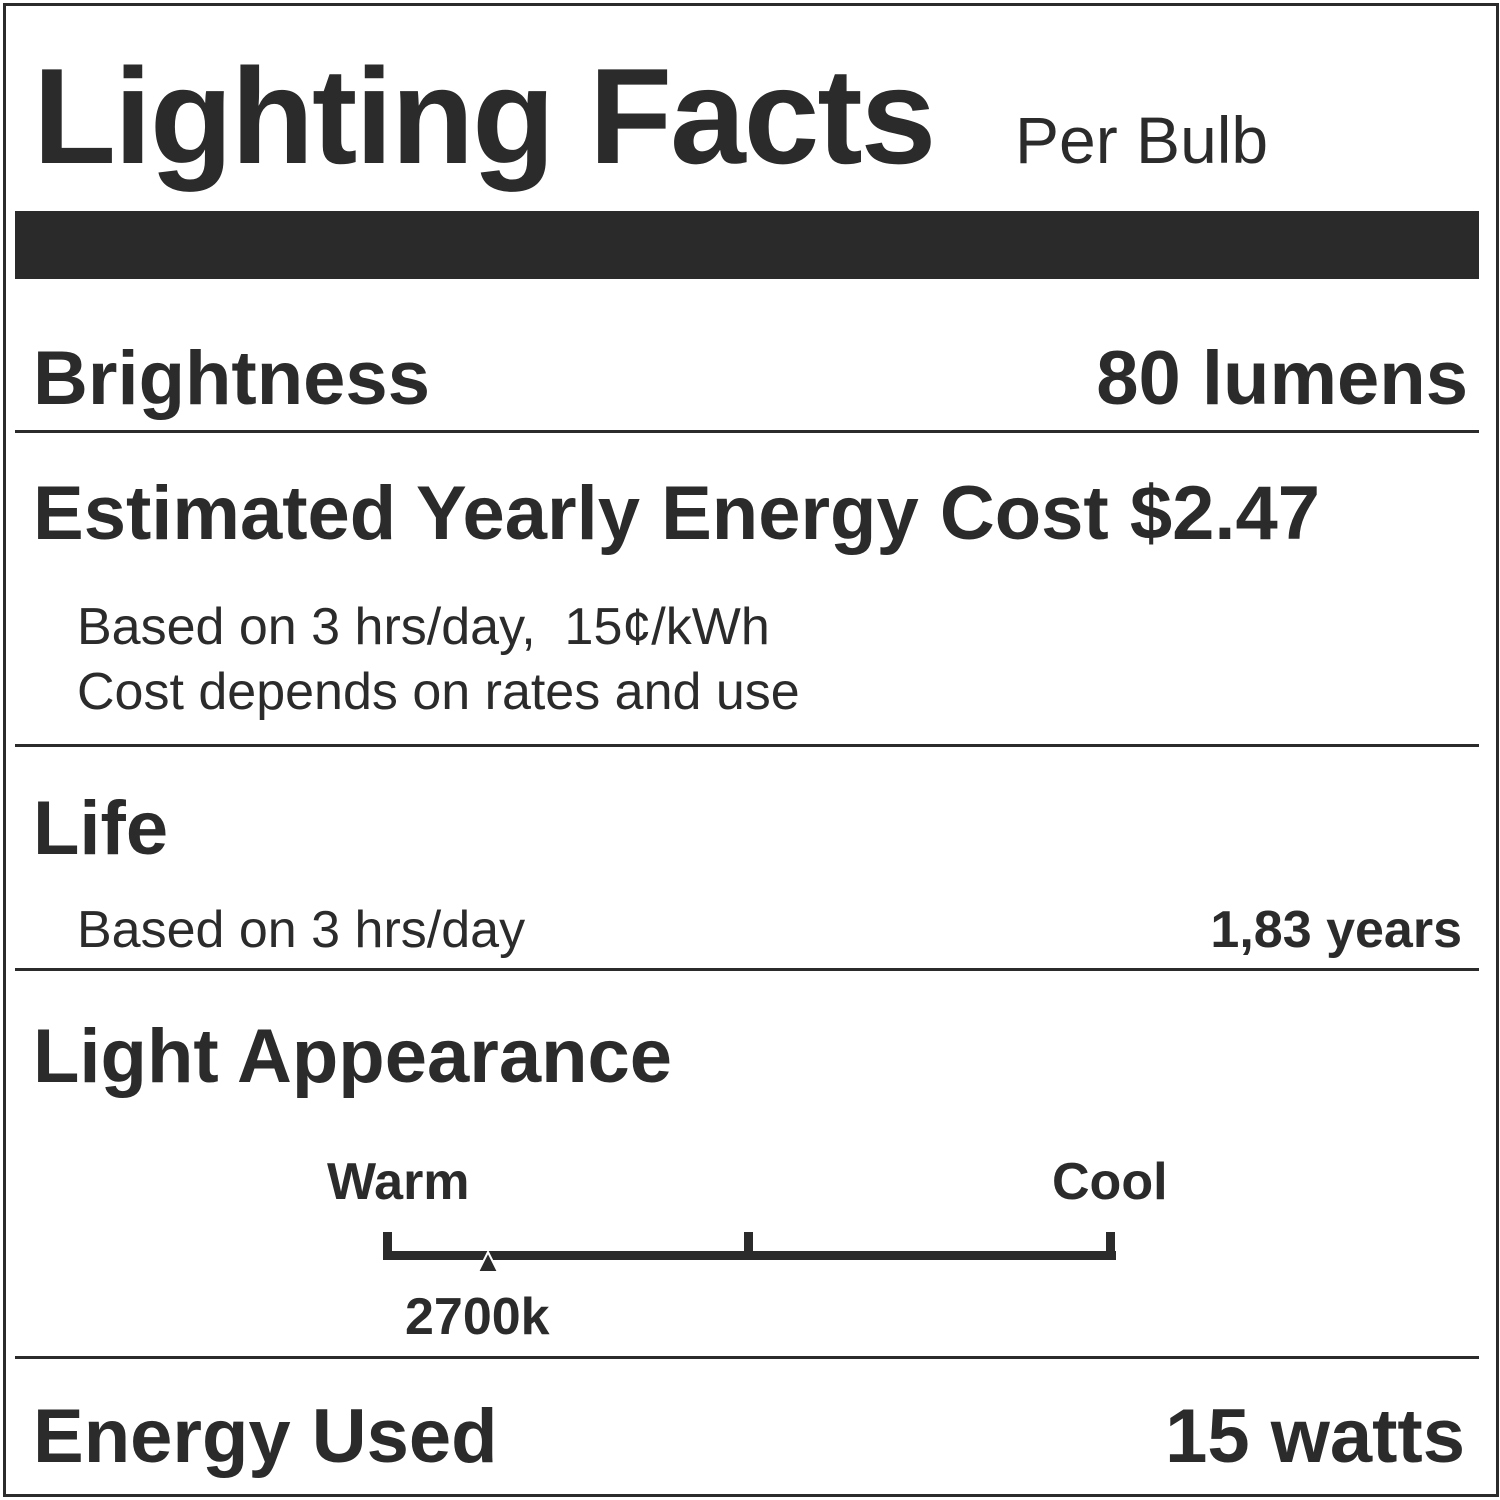 The width and height of the screenshot is (1500, 1500). What do you see at coordinates (1142, 140) in the screenshot?
I see `per-bulb-subtitle: Per Bulb` at bounding box center [1142, 140].